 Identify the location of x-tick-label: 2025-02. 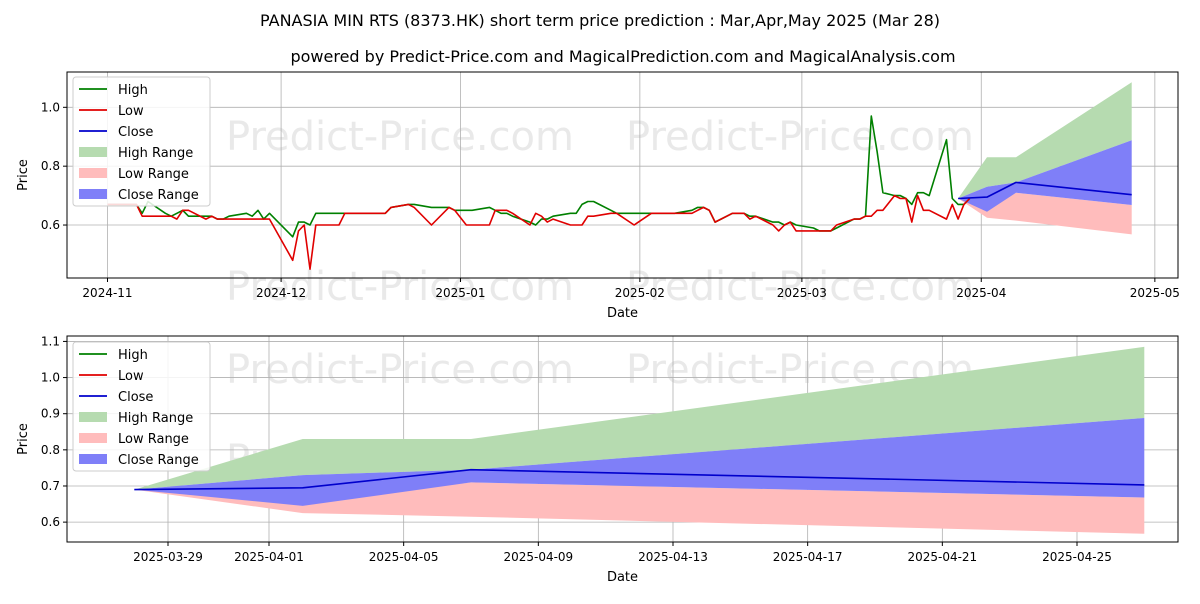
(640, 293).